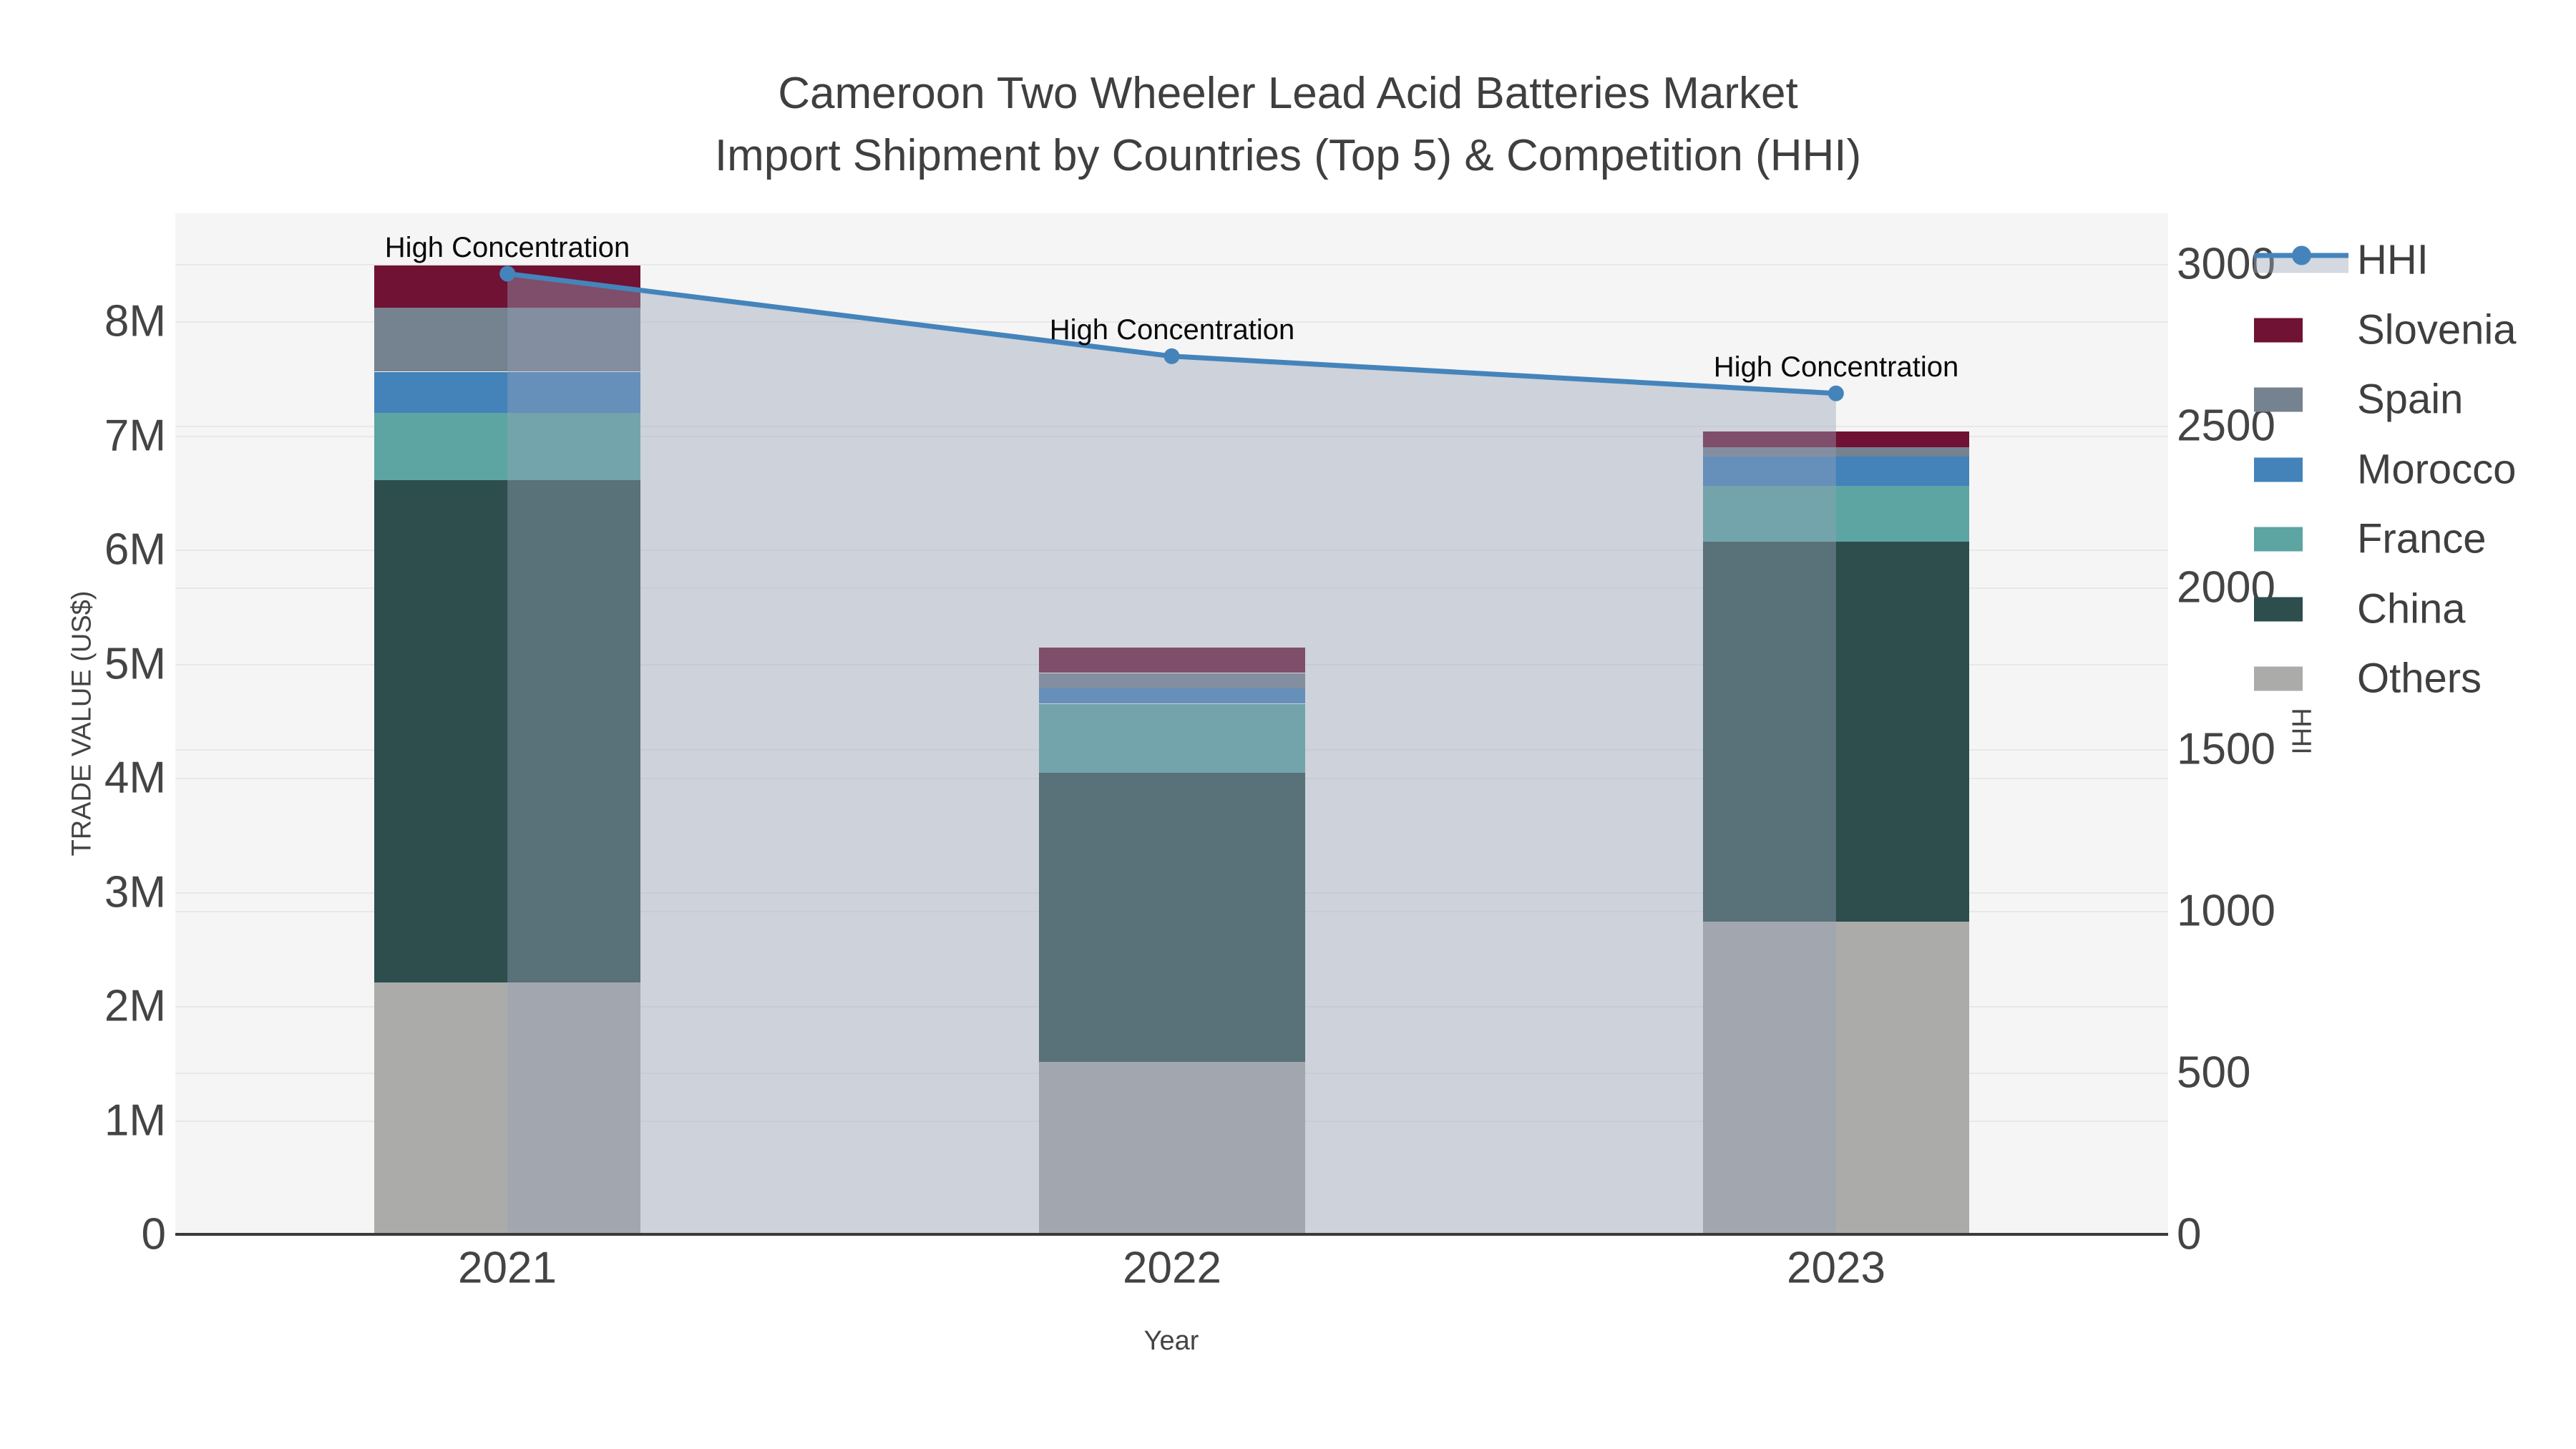  Describe the element at coordinates (1836, 471) in the screenshot. I see `bar-segment-morocco-2023` at that location.